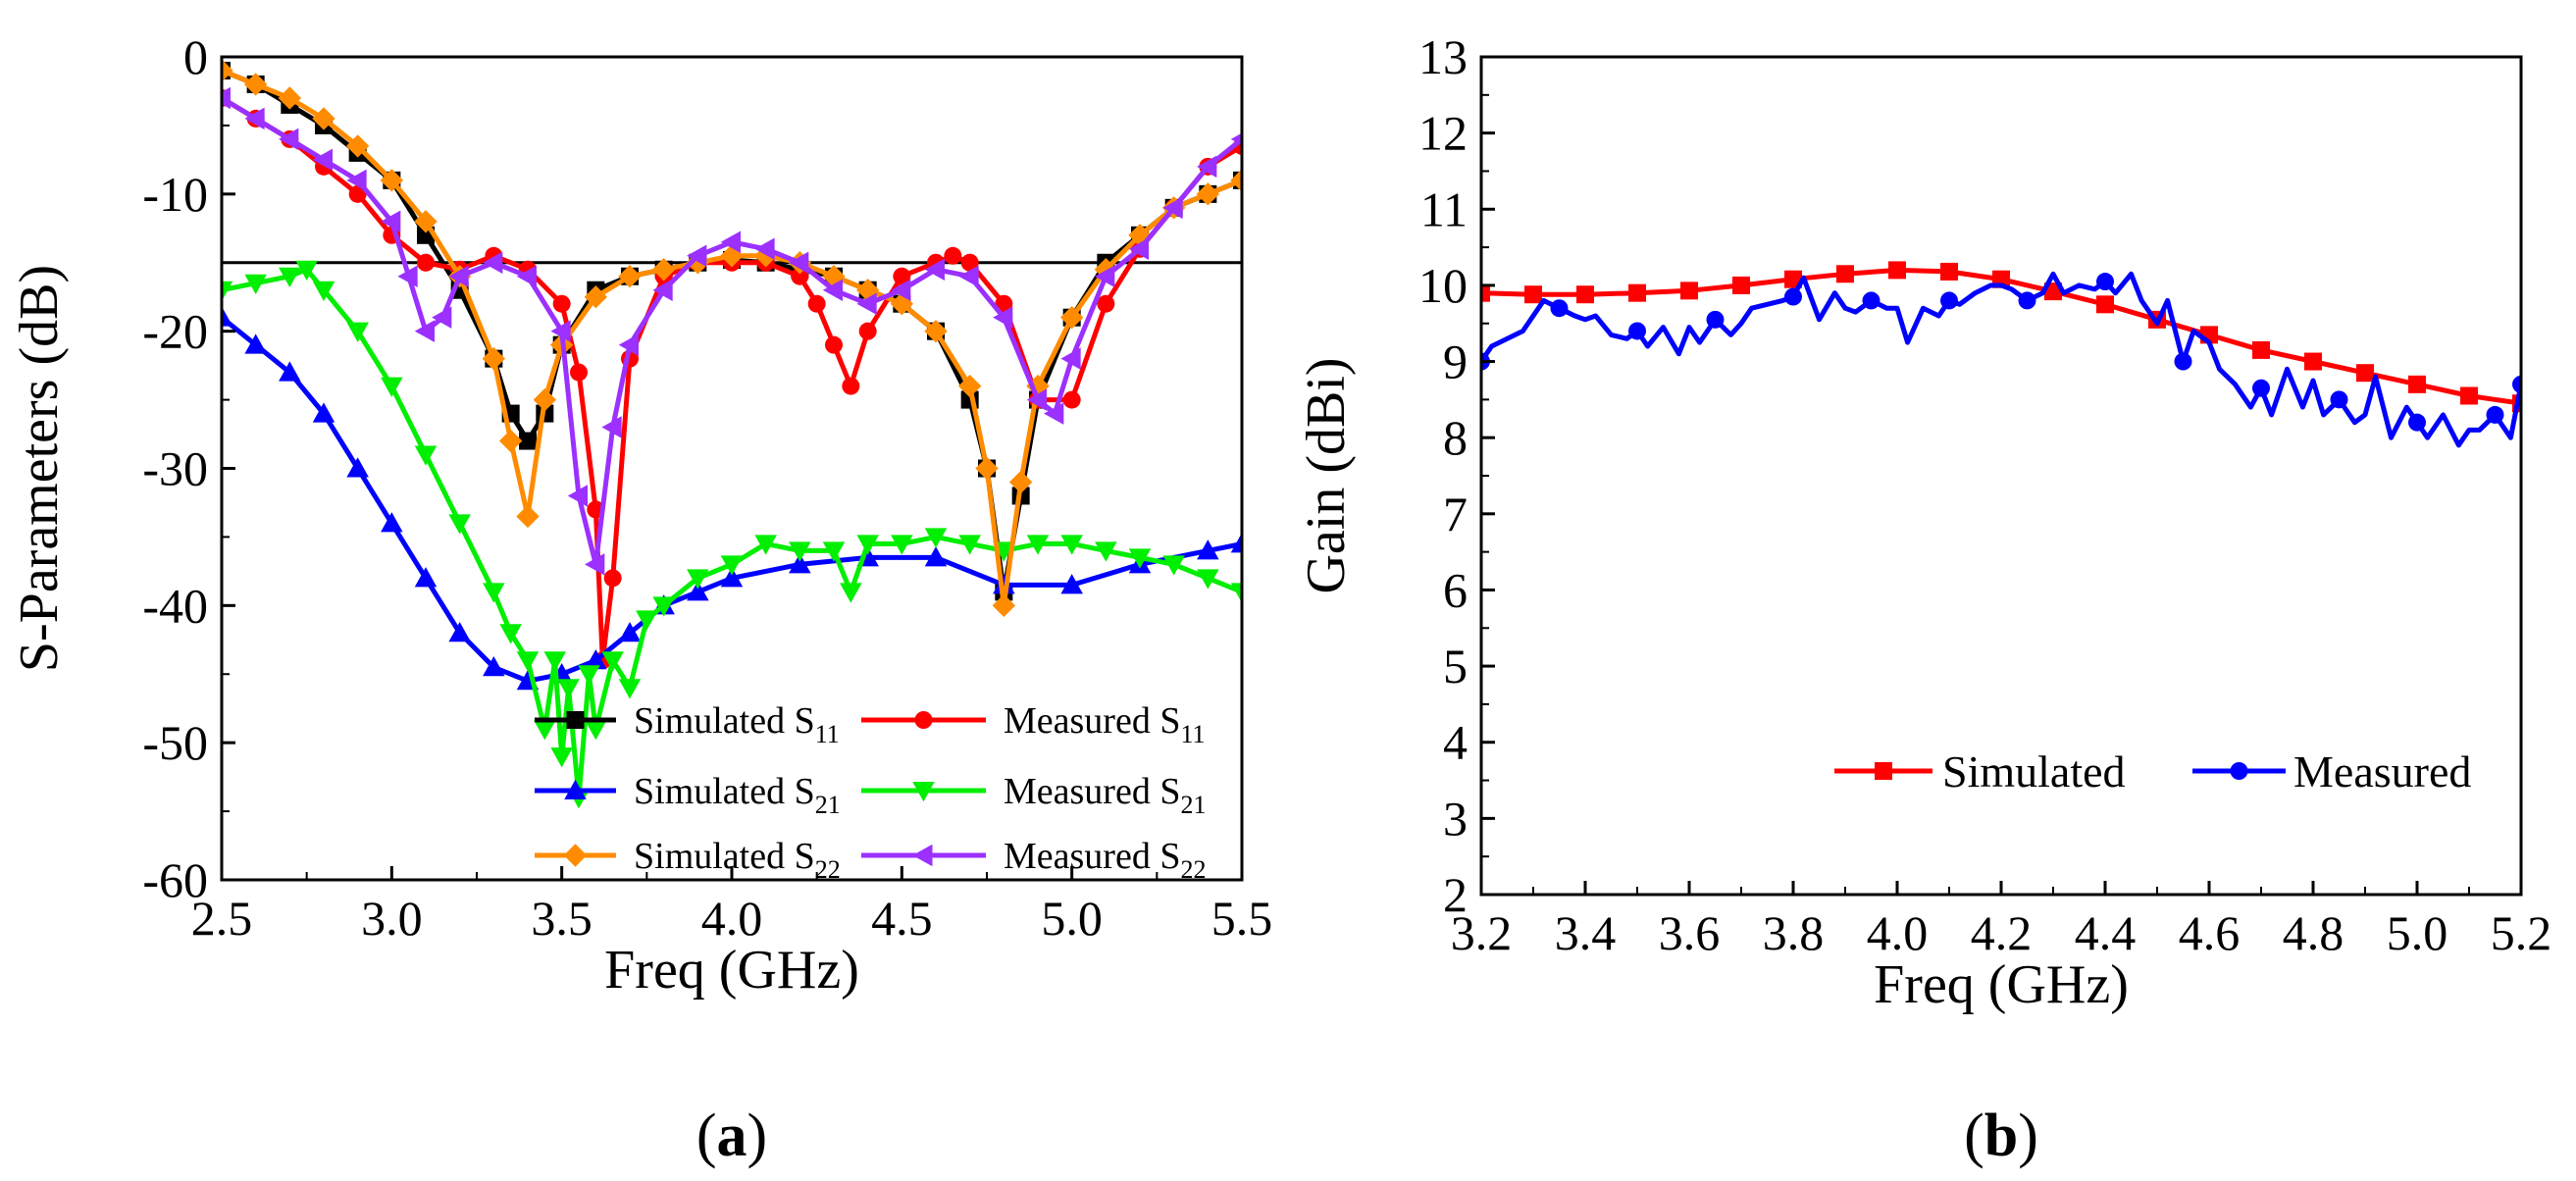  I want to click on legend-label: Measured S21, so click(1105, 795).